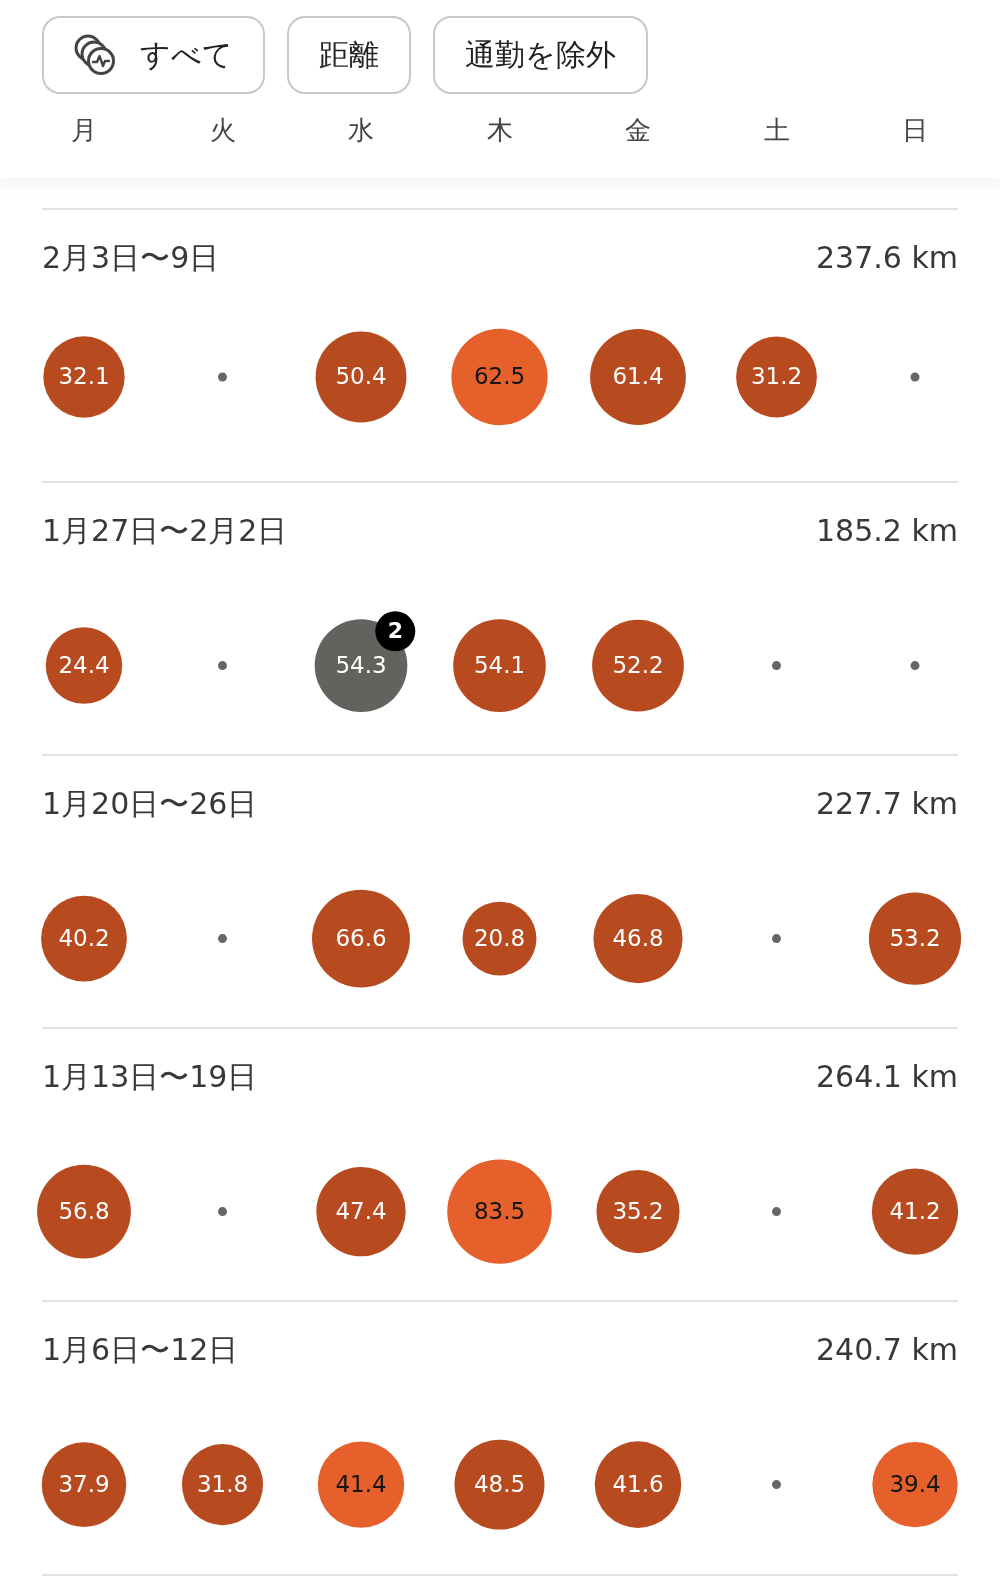  I want to click on text: 1月13日〜19日, so click(150, 1077).